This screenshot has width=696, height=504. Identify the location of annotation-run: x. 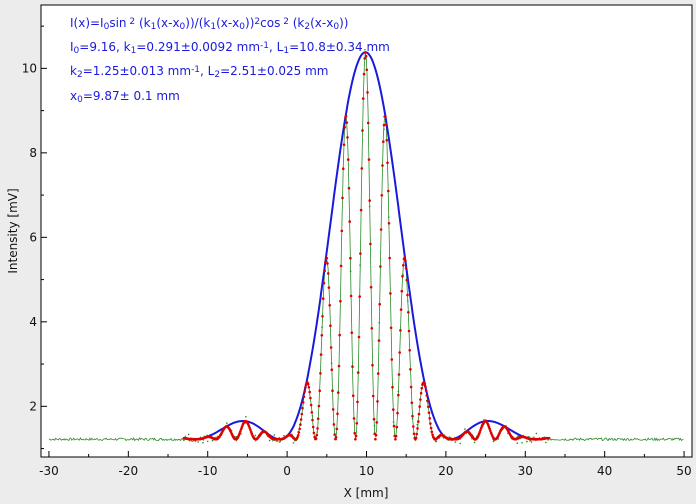
(73, 96).